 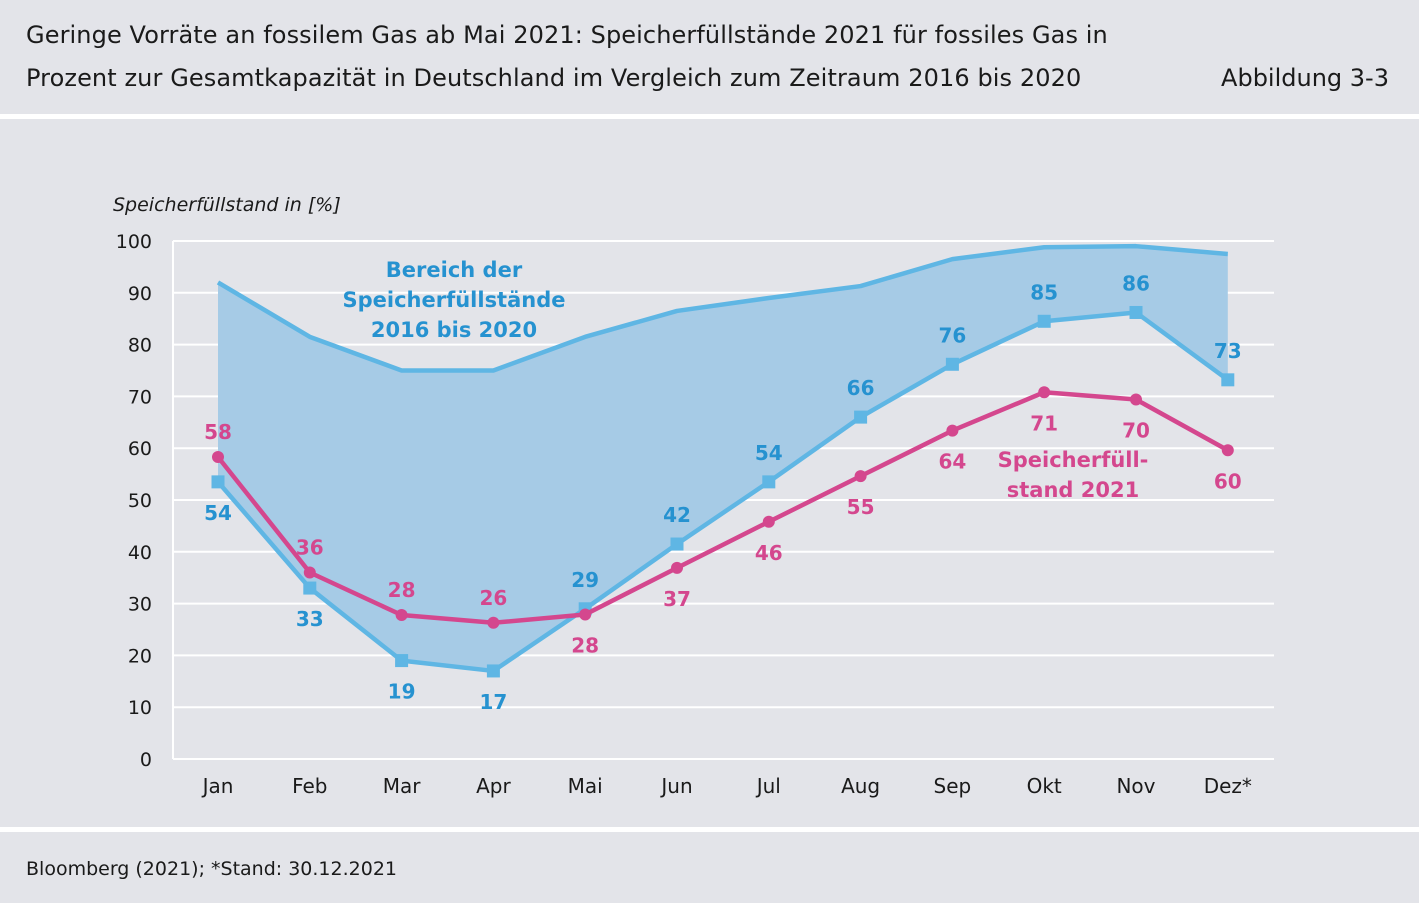 I want to click on y-tick-label: 50, so click(x=140, y=501).